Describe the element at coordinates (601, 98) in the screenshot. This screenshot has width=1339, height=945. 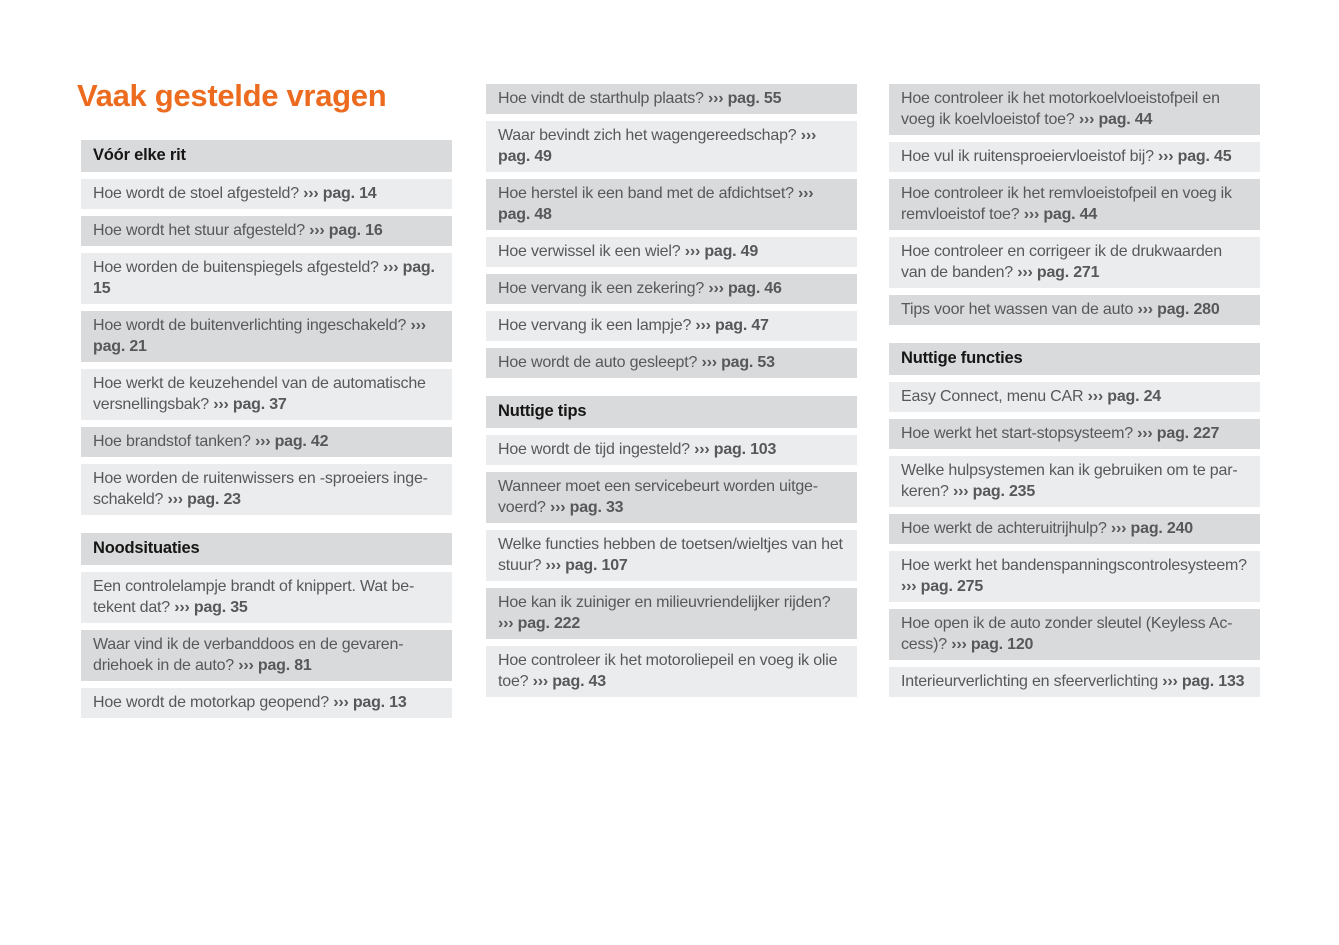
I see `question-text: Hoe vindt de starthulp plaats?` at that location.